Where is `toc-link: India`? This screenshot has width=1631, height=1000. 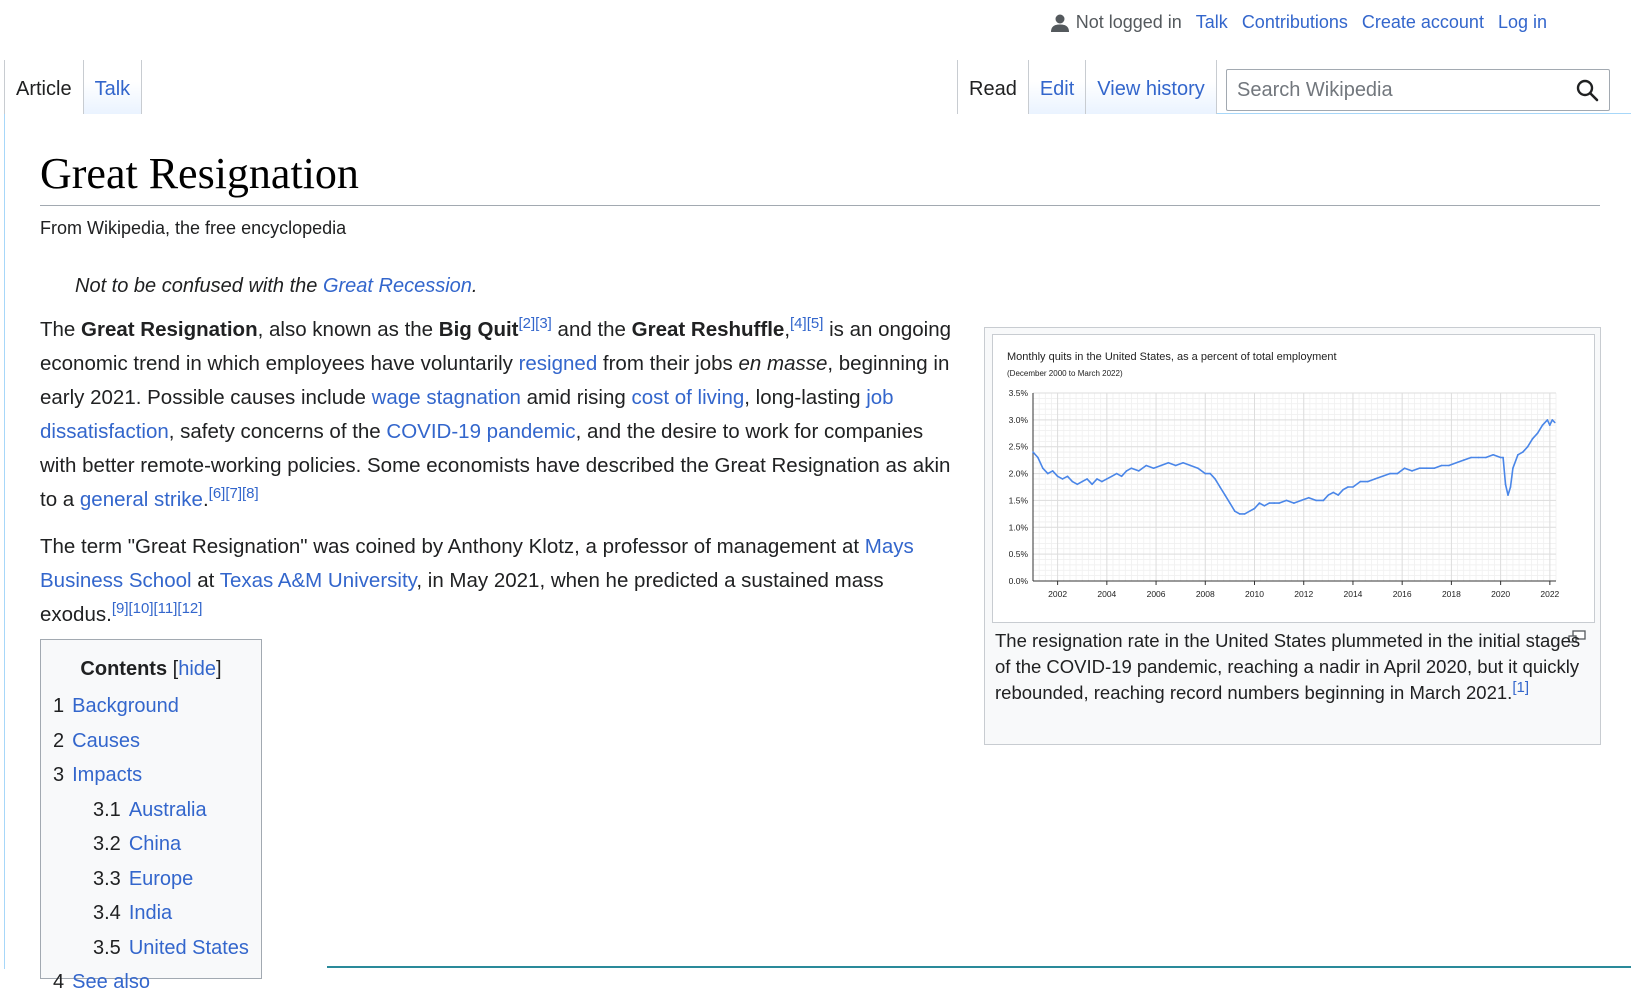 toc-link: India is located at coordinates (150, 913).